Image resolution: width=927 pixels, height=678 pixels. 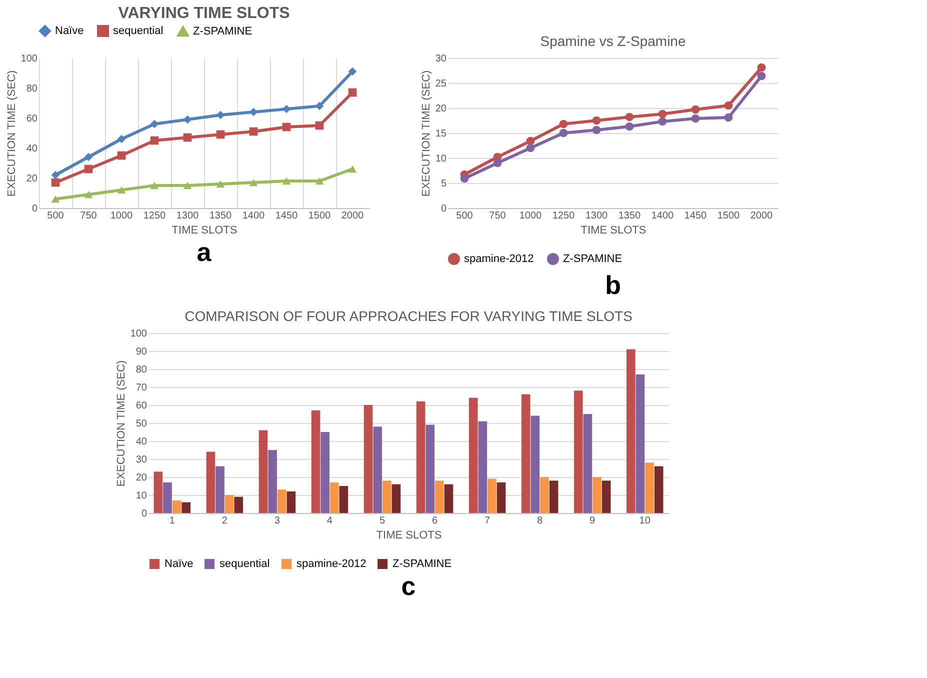 I want to click on legend-label: Naïve, so click(x=179, y=564).